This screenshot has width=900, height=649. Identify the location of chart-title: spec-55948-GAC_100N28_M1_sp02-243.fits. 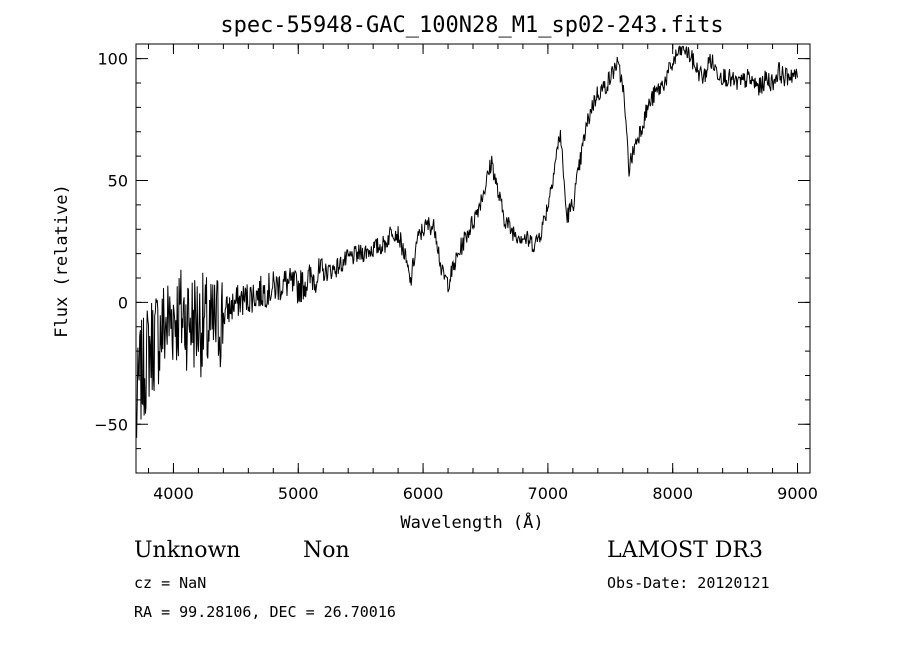
(471, 25).